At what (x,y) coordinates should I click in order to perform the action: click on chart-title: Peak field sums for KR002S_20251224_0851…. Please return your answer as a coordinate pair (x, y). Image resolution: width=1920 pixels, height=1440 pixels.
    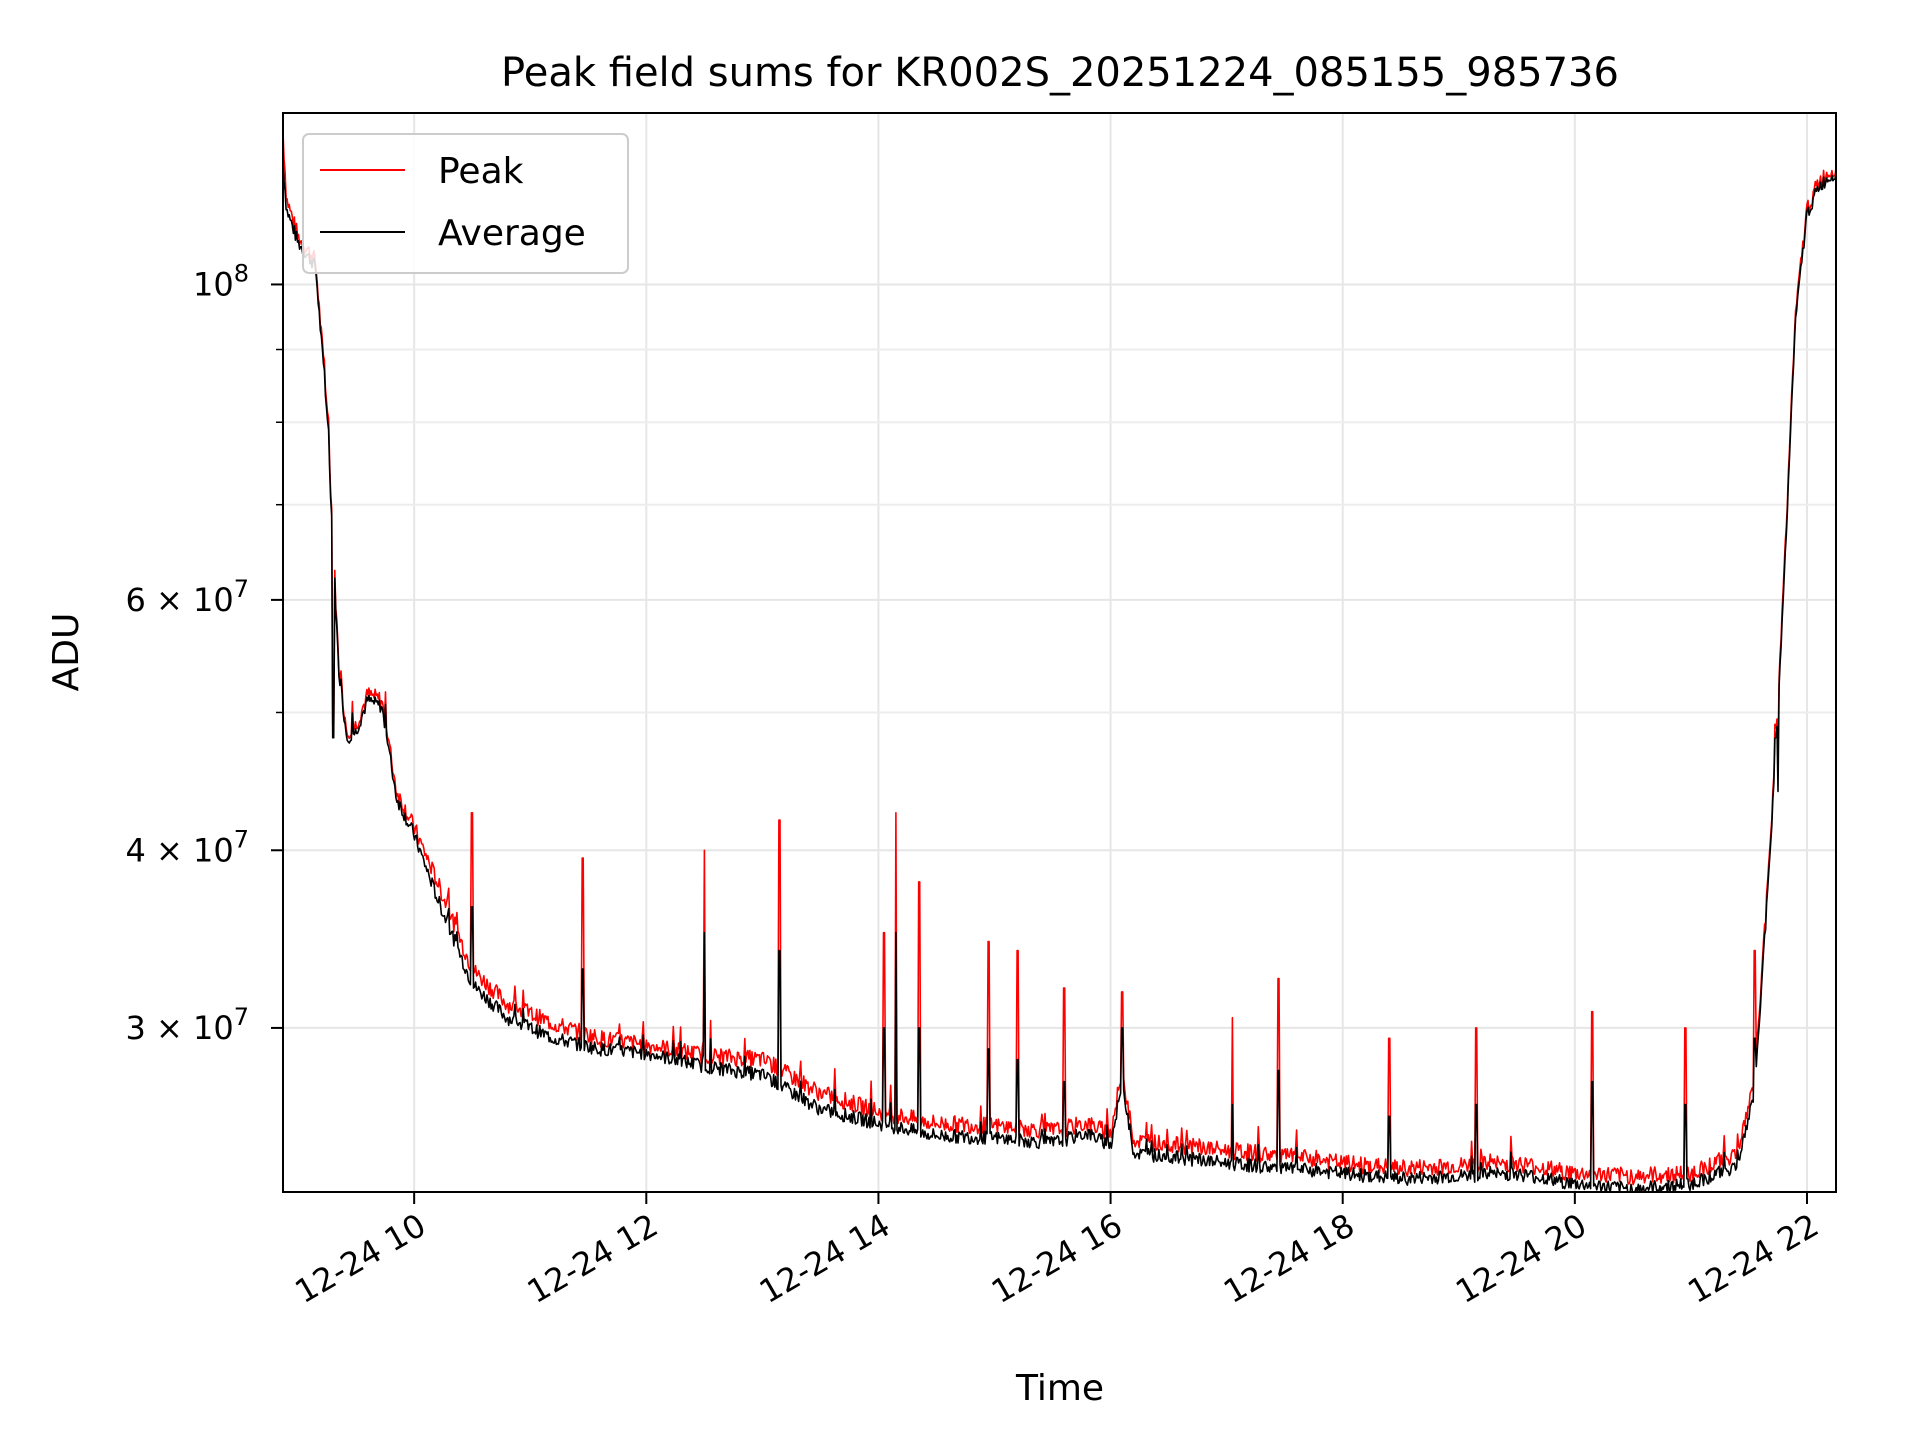
    Looking at the image, I should click on (1060, 73).